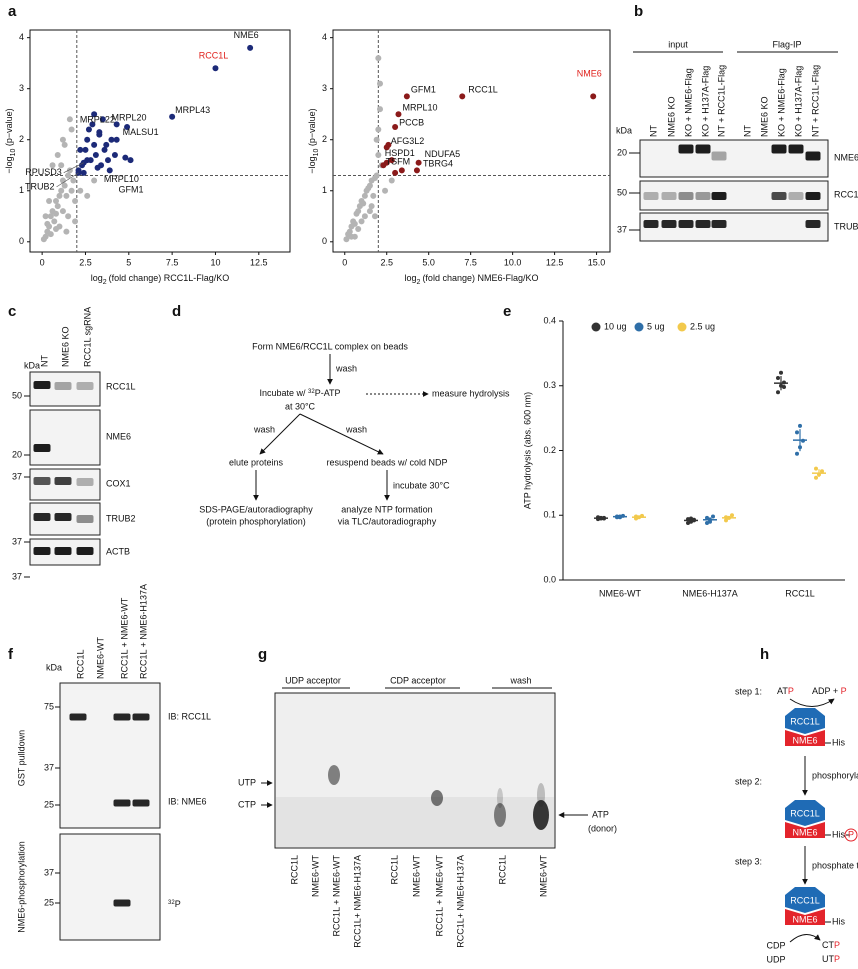 Image resolution: width=858 pixels, height=969 pixels. I want to click on nme6-shape, so click(805, 830).